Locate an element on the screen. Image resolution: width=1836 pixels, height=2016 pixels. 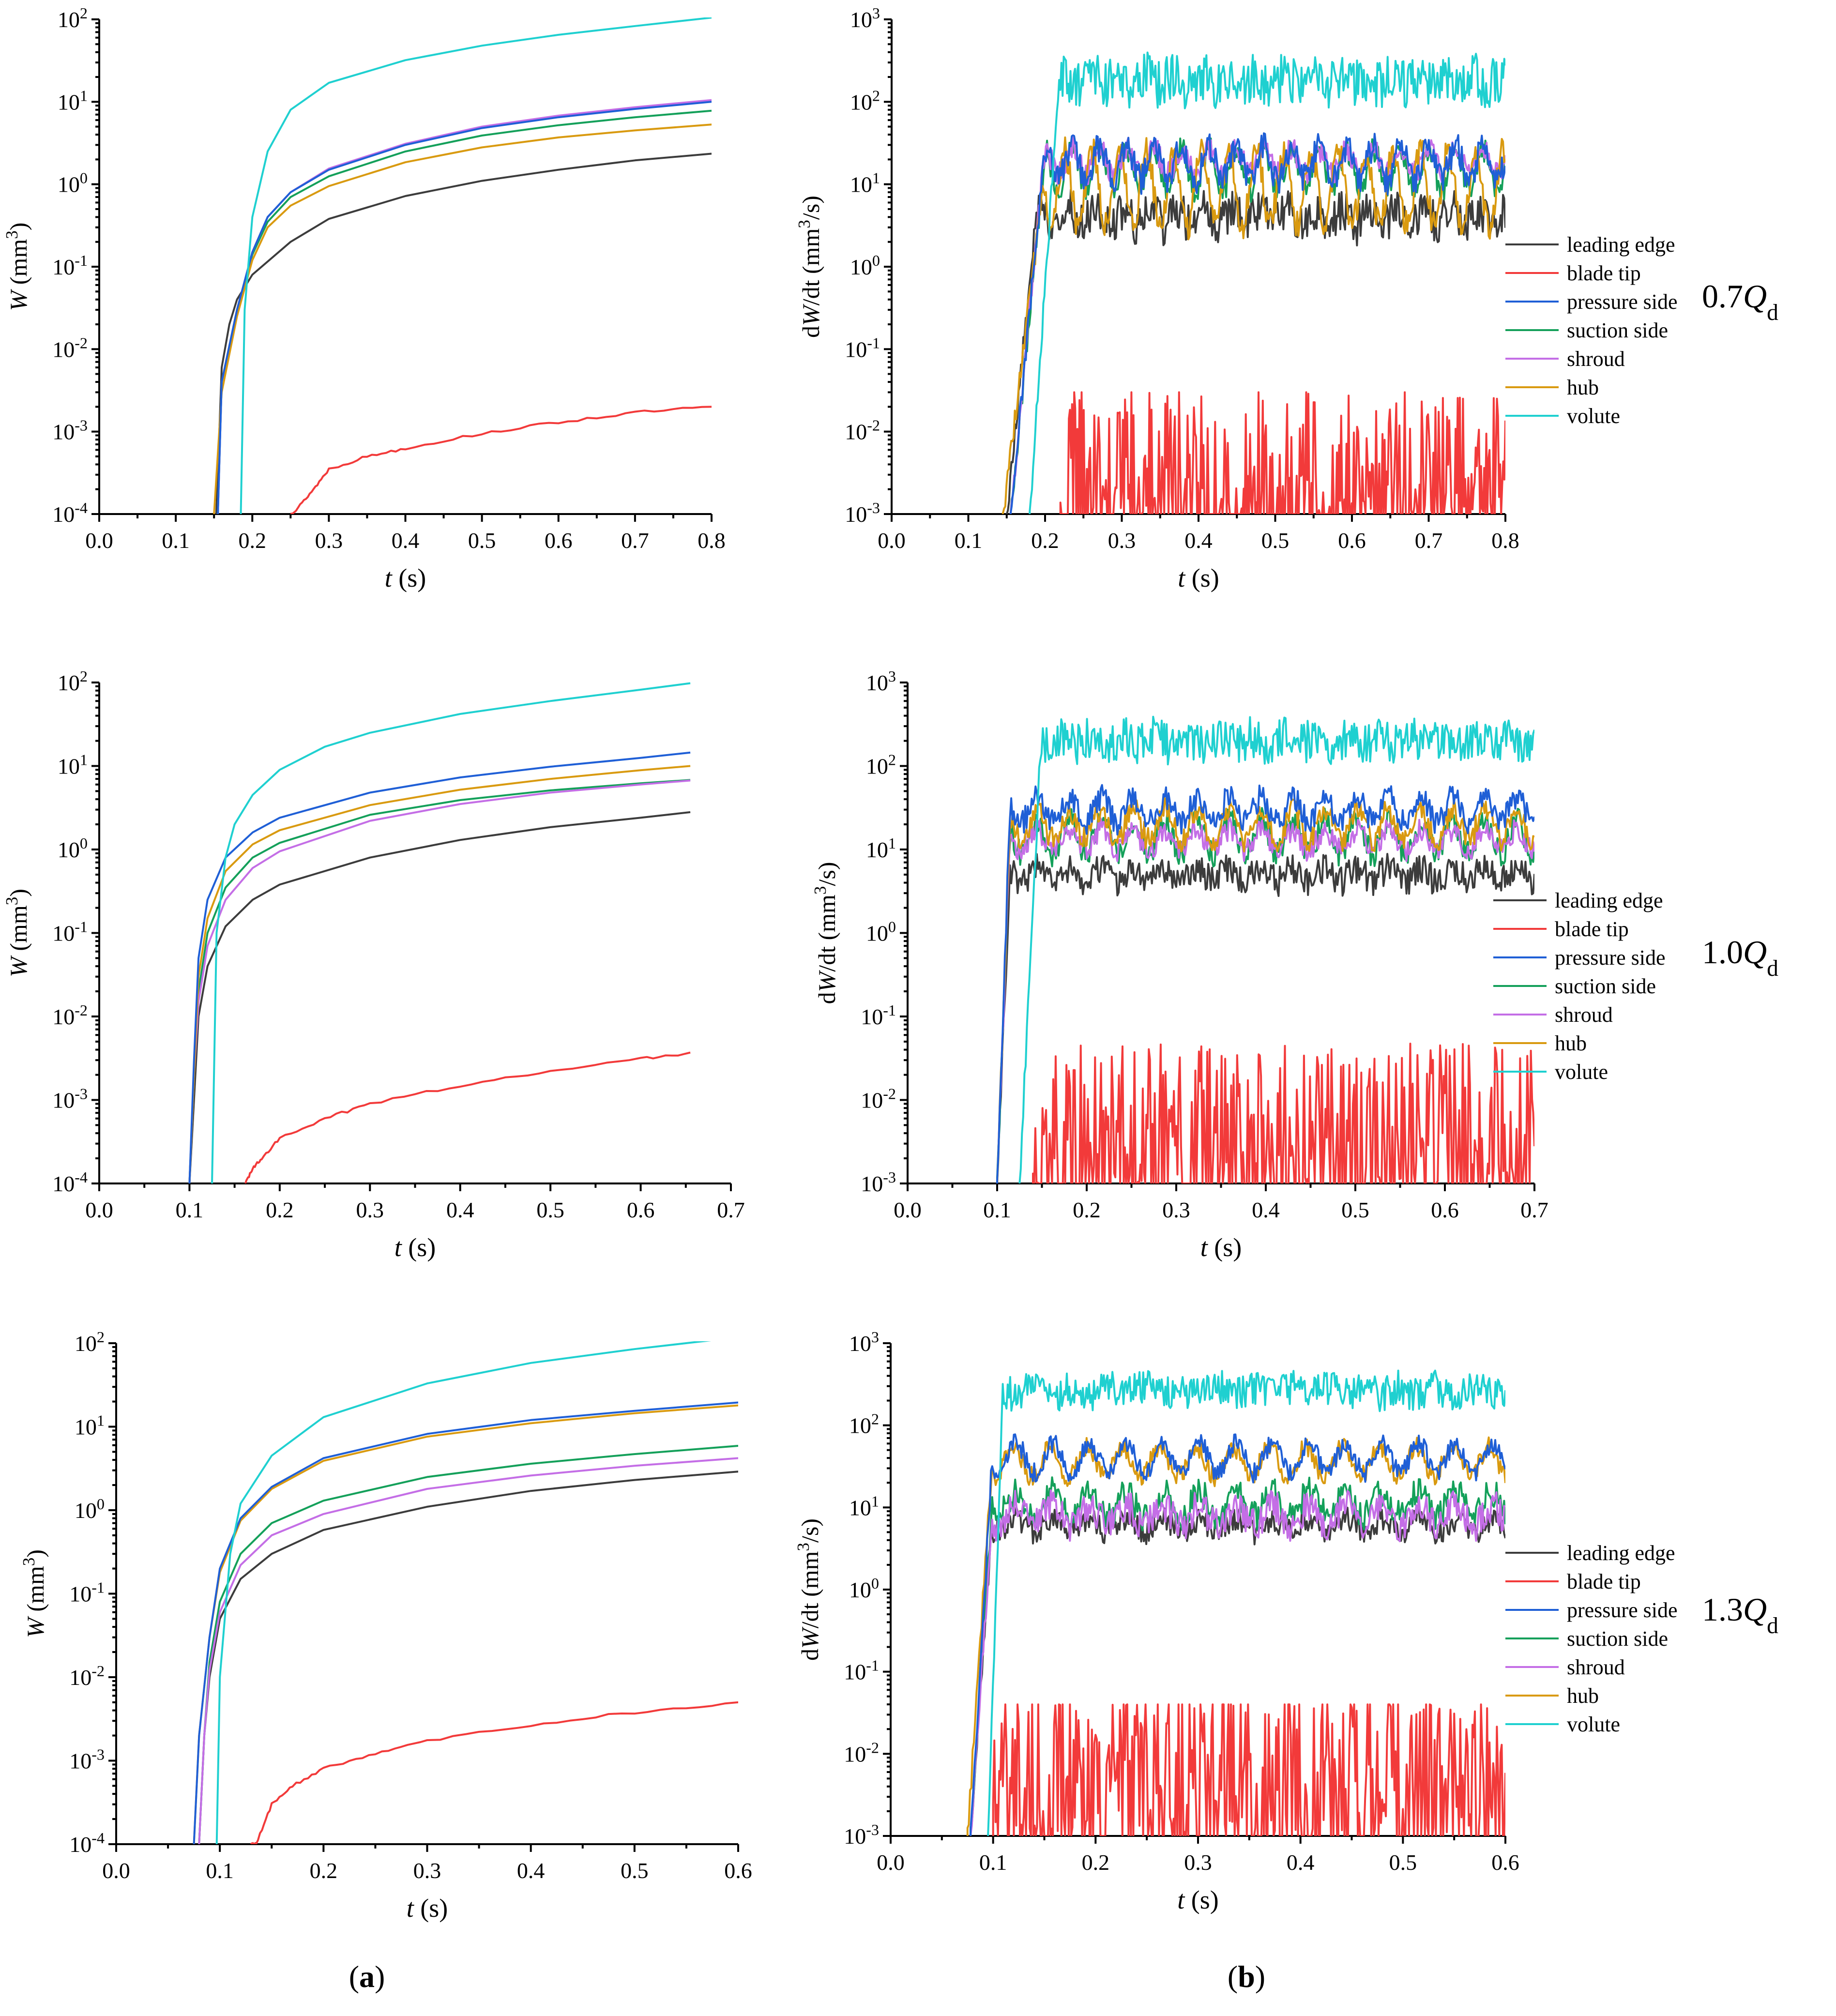
legend-label: blade tip is located at coordinates (1604, 1582).